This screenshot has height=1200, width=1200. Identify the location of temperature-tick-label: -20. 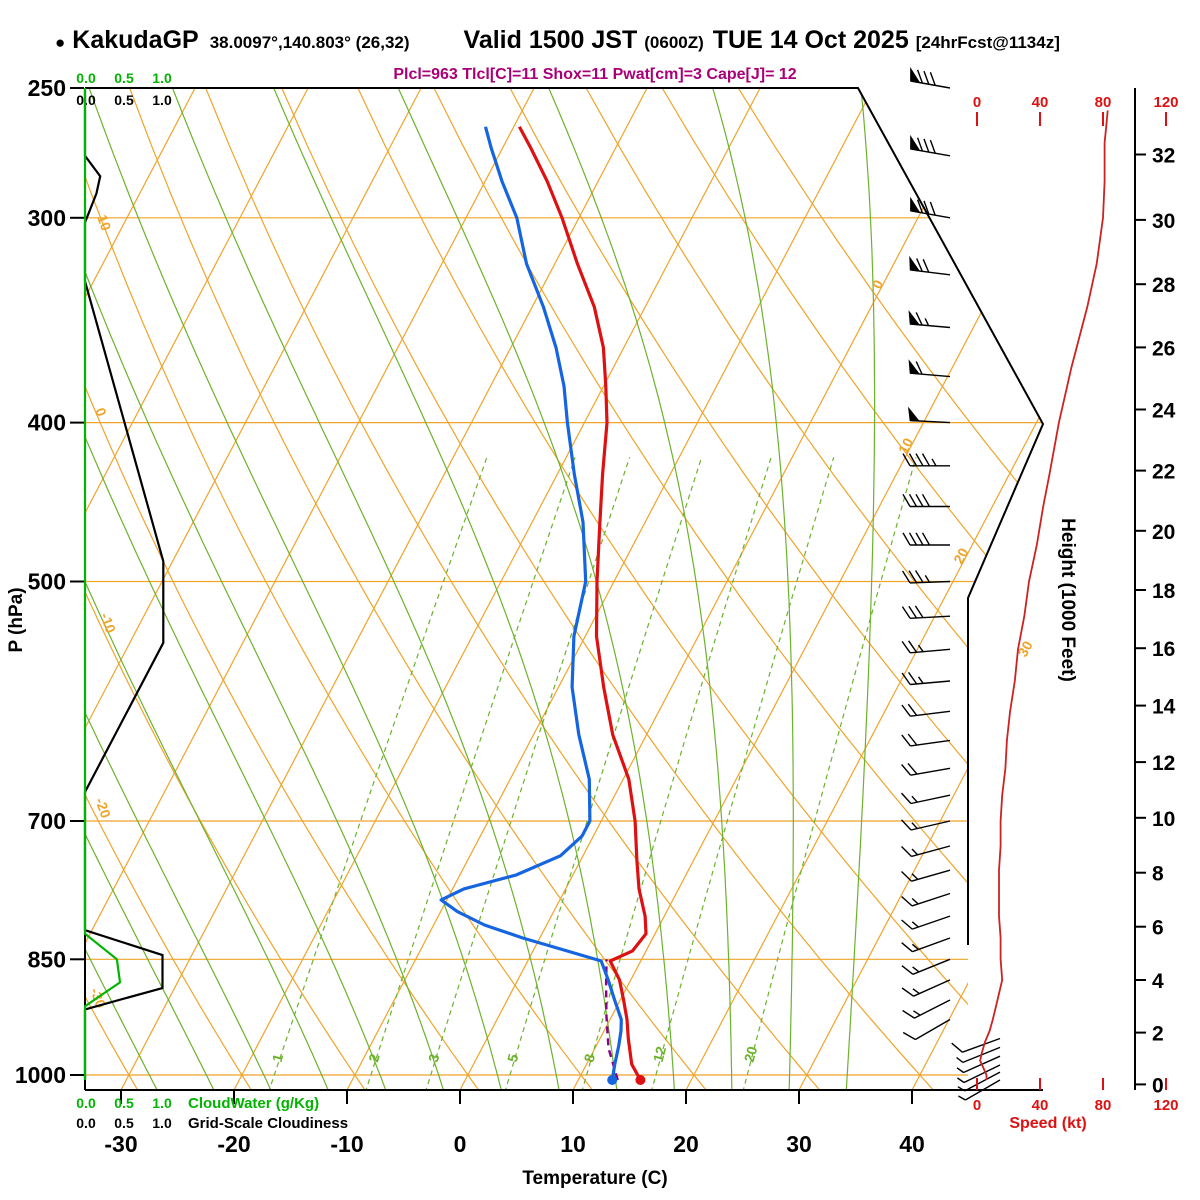
(233, 1144).